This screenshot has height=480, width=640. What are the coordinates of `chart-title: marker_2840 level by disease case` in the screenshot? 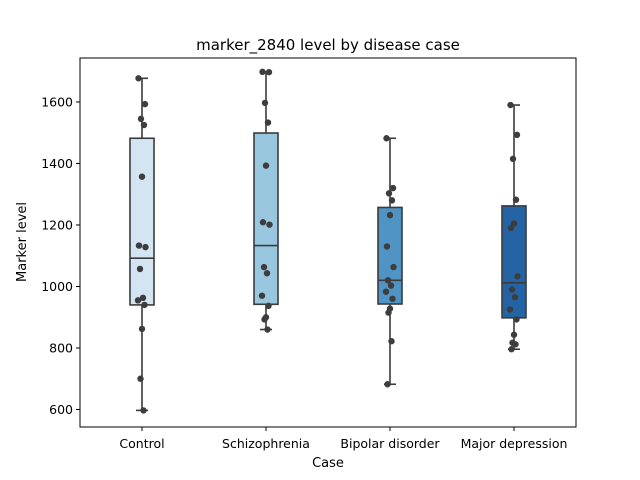 It's located at (328, 45).